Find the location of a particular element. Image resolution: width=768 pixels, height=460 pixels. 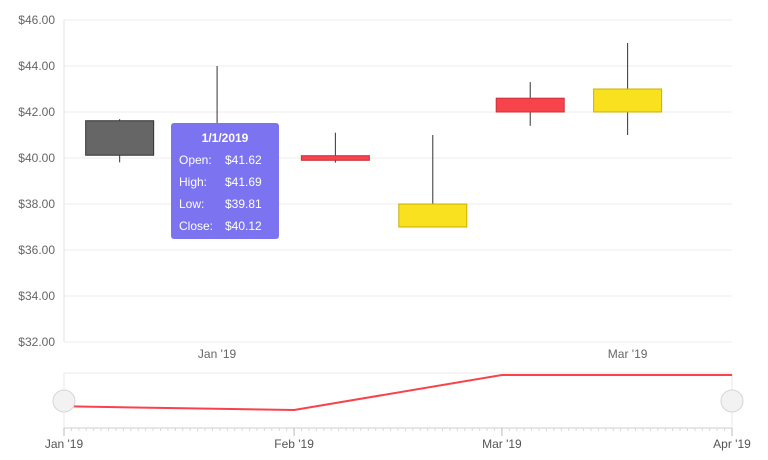

navigator-left-handle is located at coordinates (64, 401).